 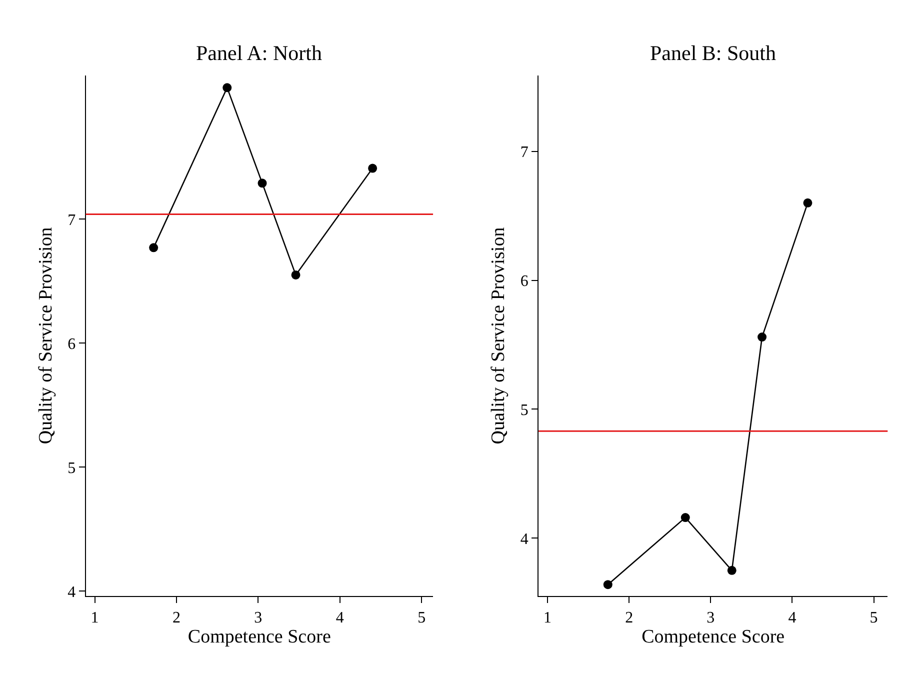 I want to click on chart-title: Panel B: South, so click(x=713, y=53).